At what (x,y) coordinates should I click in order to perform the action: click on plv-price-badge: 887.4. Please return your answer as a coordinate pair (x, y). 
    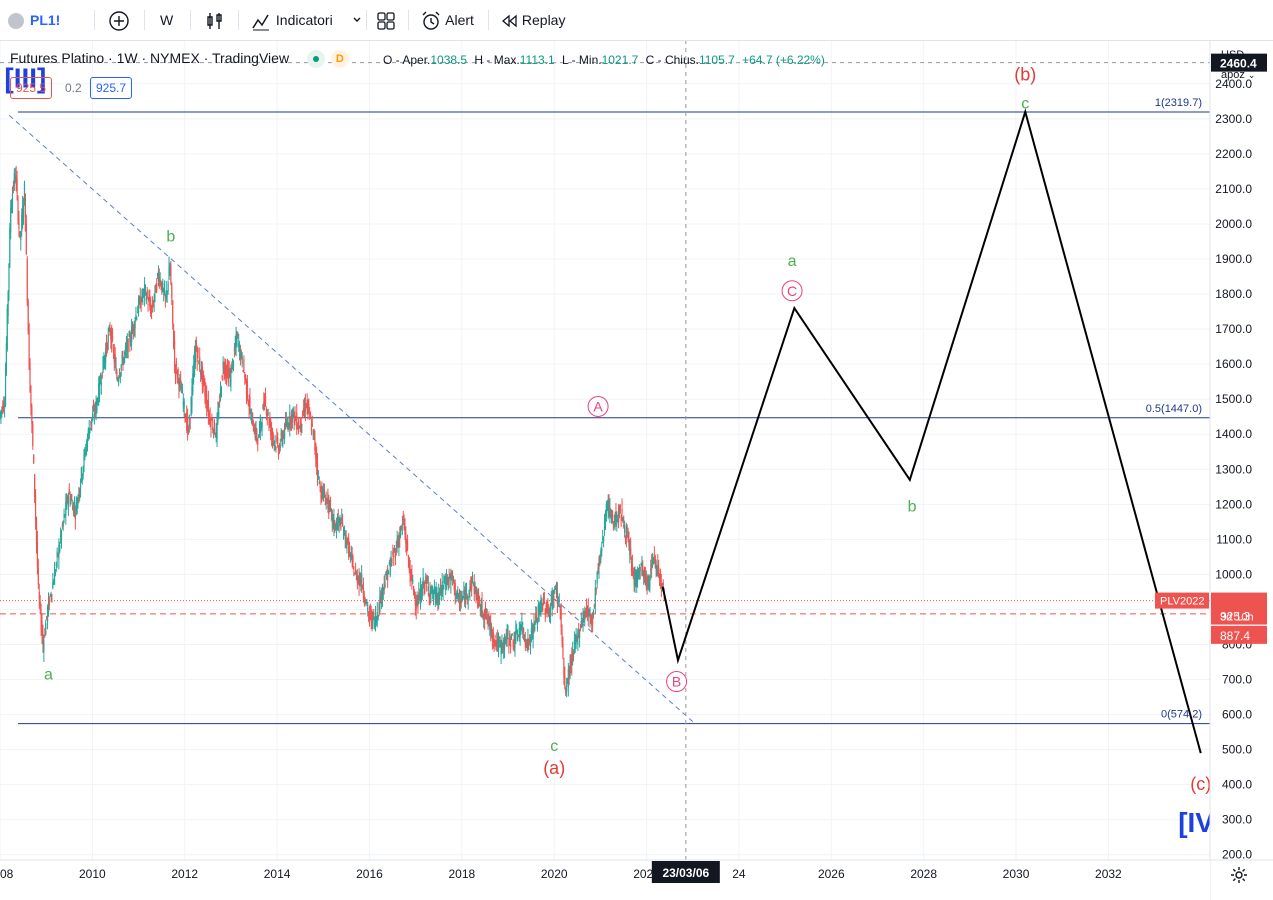
    Looking at the image, I should click on (1235, 636).